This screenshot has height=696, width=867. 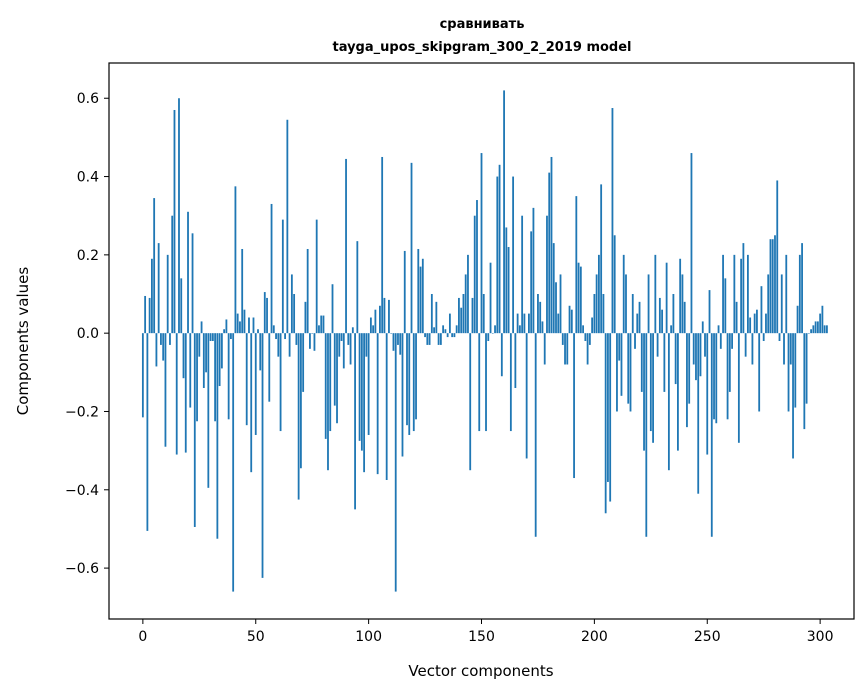 I want to click on y-tick-label: 0.0, so click(x=88, y=334).